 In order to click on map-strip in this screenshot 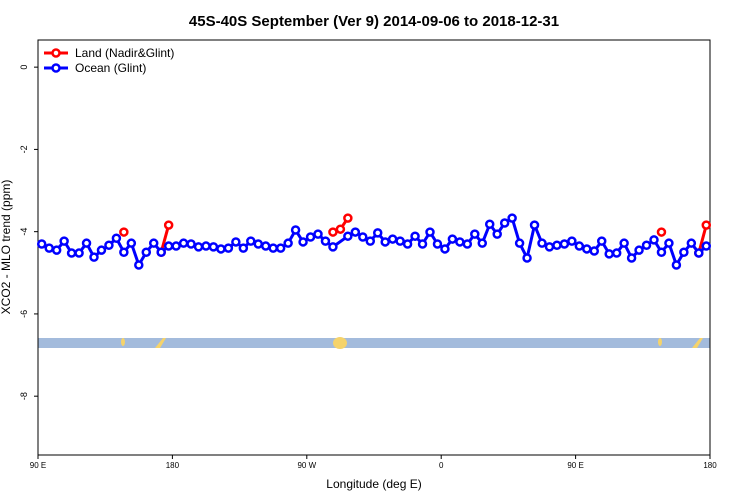, I will do `click(374, 343)`.